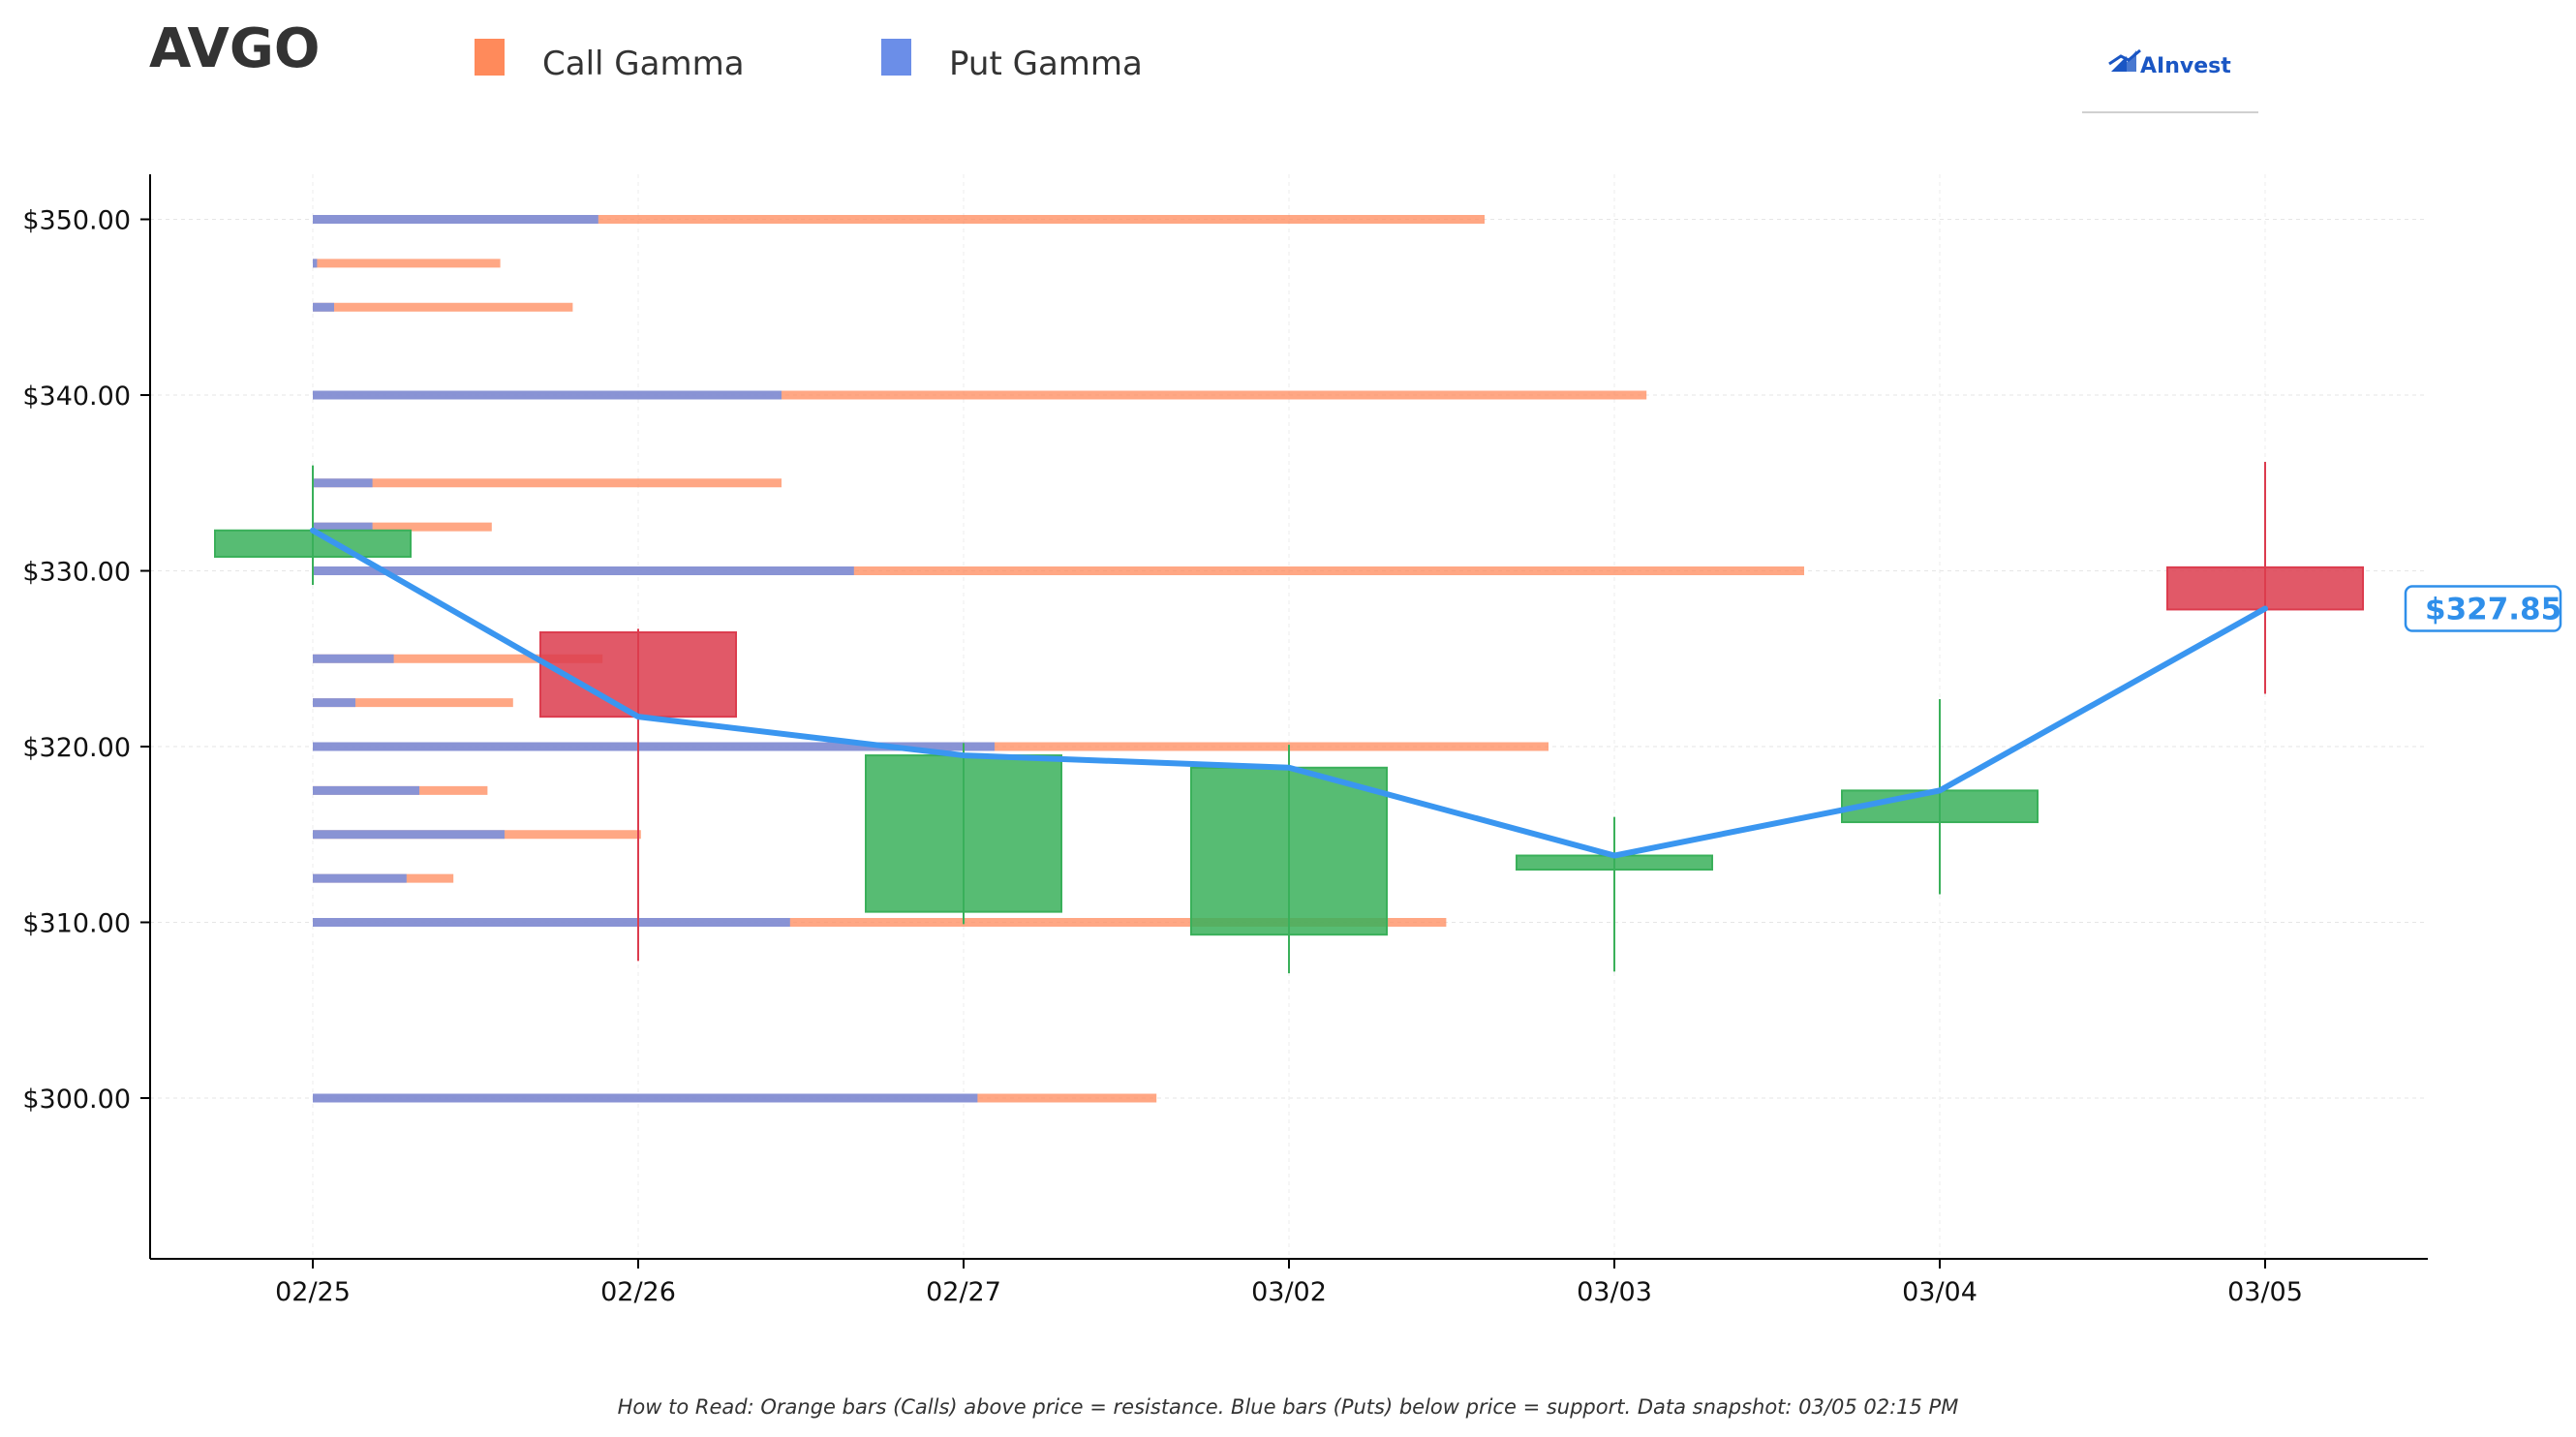 This screenshot has height=1437, width=2576. I want to click on y-tick-label: $350.00, so click(76, 221).